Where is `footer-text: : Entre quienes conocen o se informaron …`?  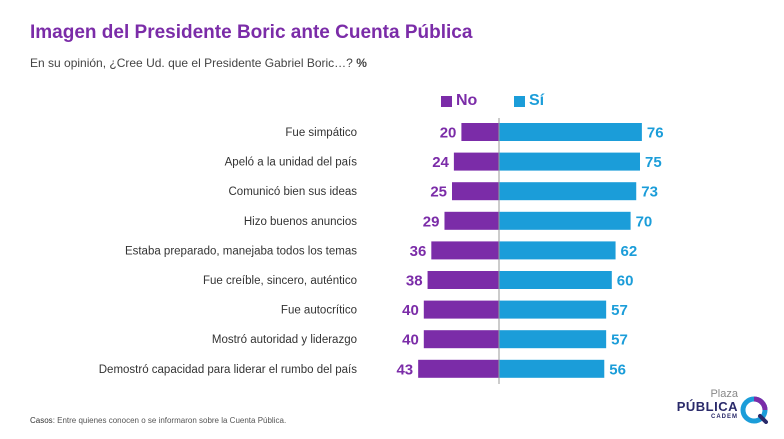
footer-text: : Entre quienes conocen o se informaron … is located at coordinates (169, 420).